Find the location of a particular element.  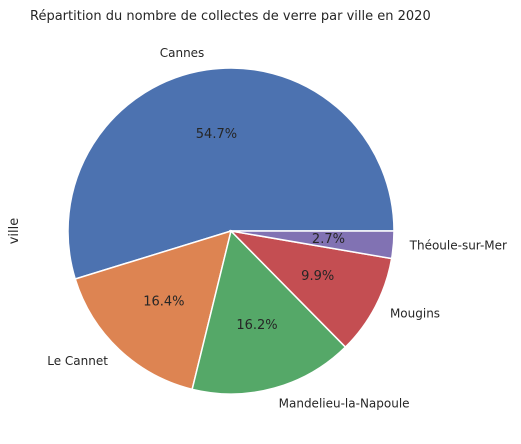

pie-slice-le-cannet is located at coordinates (153, 310).